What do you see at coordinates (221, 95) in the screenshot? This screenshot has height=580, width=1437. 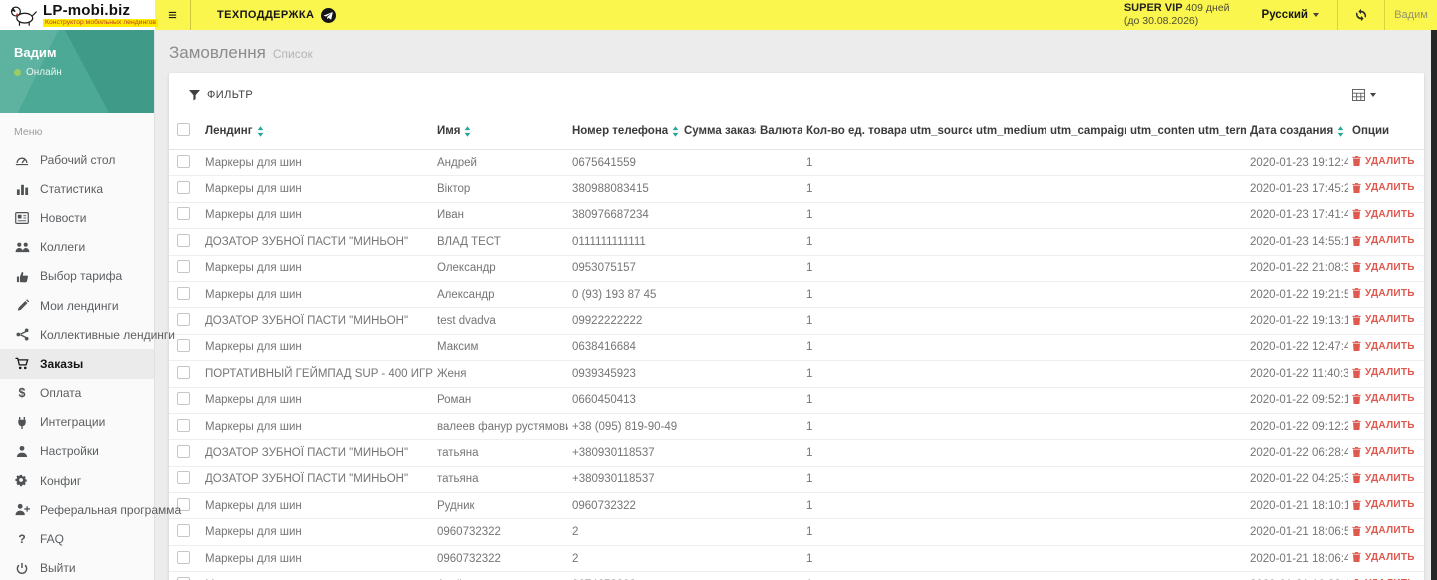 I see `filter-button: ФИЛЬТР` at bounding box center [221, 95].